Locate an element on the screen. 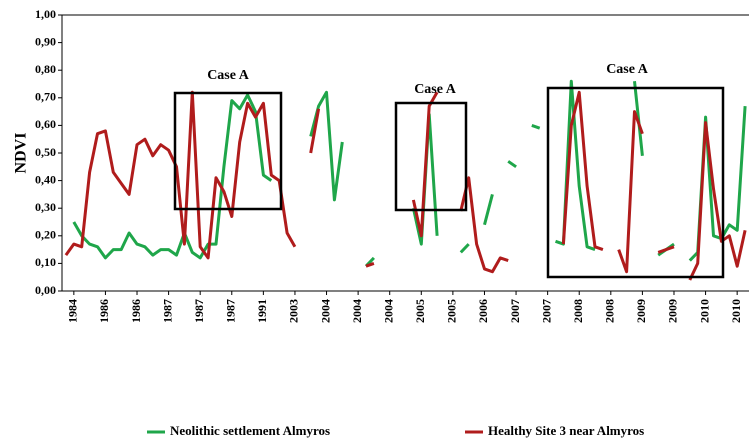 Image resolution: width=749 pixels, height=442 pixels. y-tick-label: 0,30 is located at coordinates (45, 207).